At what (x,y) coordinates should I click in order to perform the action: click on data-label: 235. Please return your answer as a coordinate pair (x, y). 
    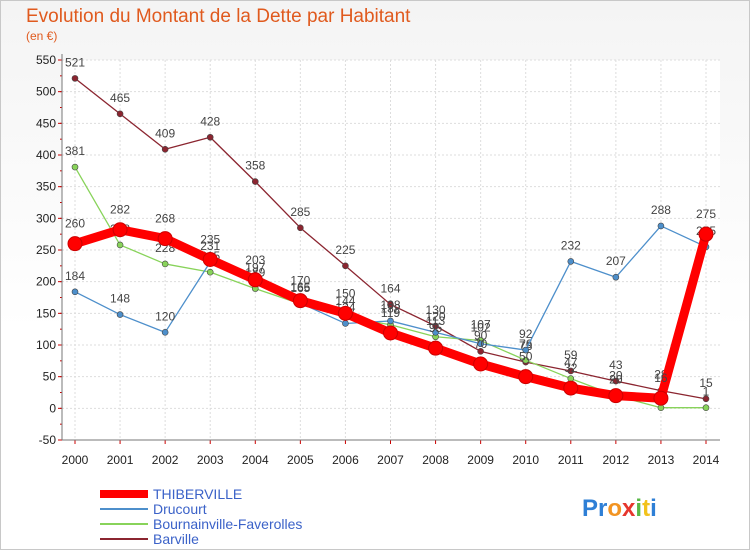
    Looking at the image, I should click on (210, 240).